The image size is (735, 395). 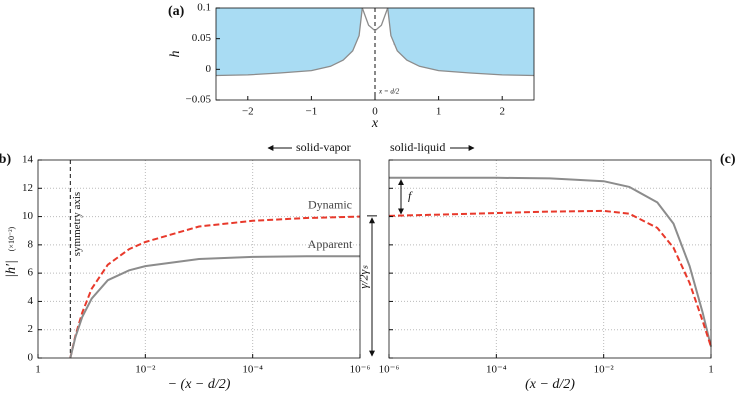 I want to click on panel-label: (b), so click(x=5, y=159).